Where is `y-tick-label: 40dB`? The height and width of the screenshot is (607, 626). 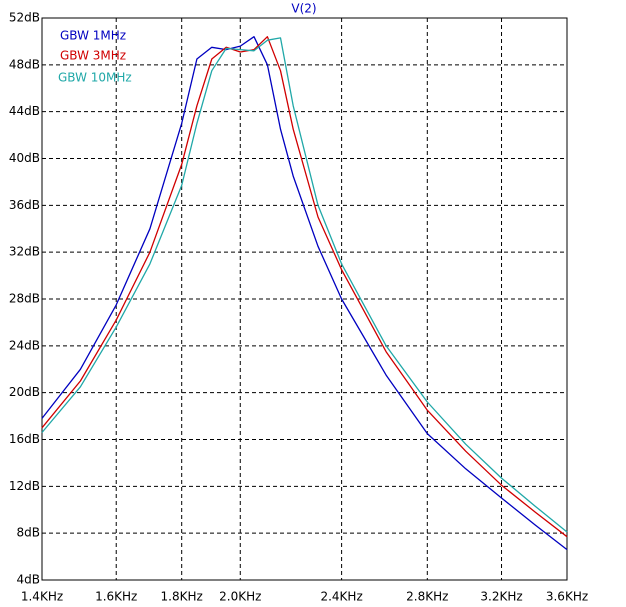 y-tick-label: 40dB is located at coordinates (24, 158).